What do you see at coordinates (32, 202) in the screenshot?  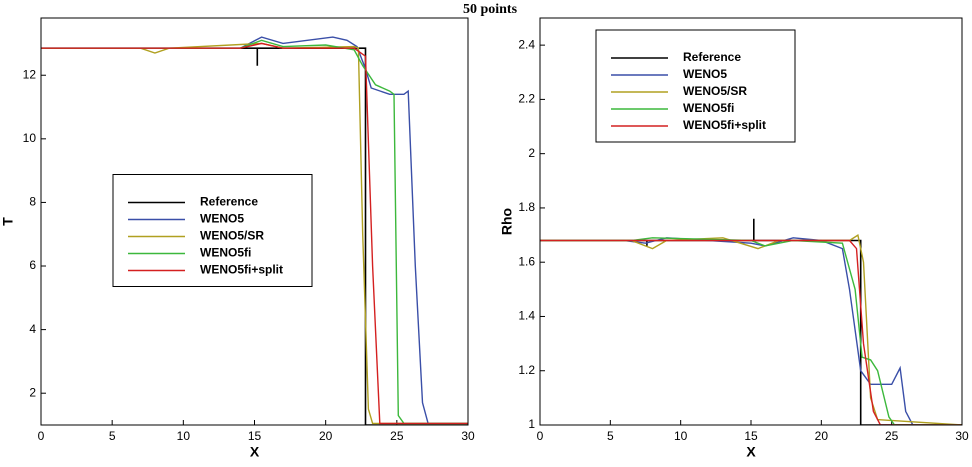 I see `y-tick-label: 8` at bounding box center [32, 202].